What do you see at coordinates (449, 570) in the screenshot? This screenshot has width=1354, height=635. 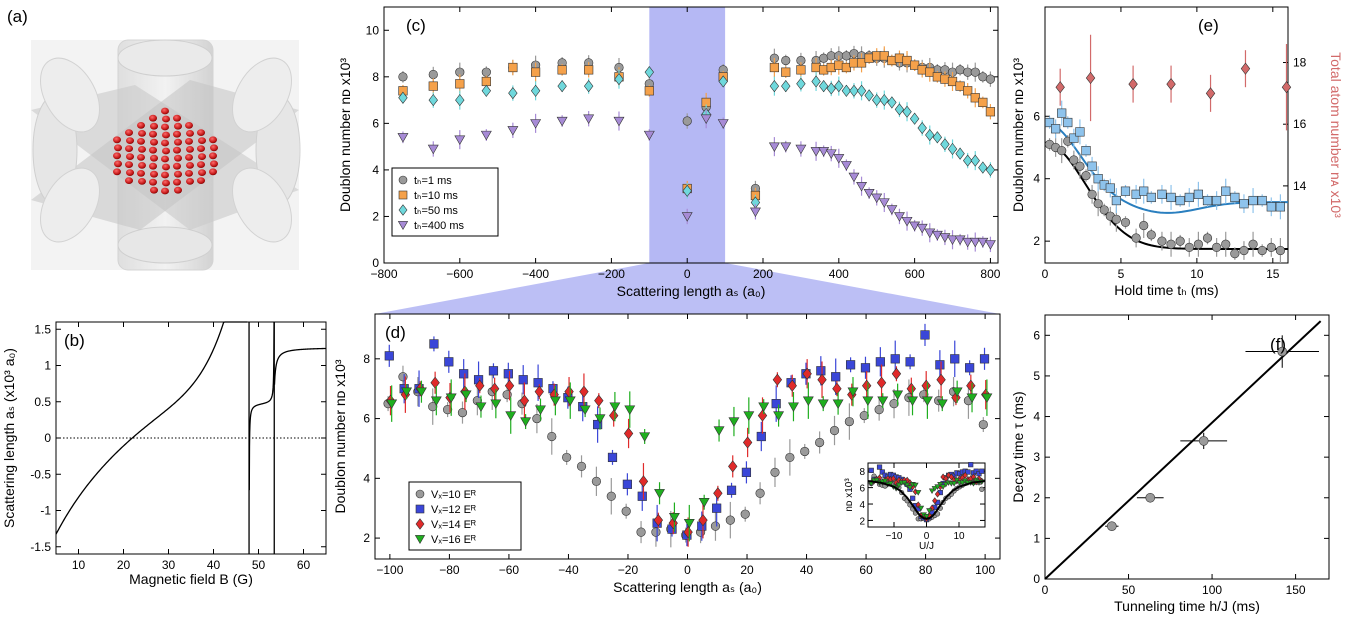 I see `x-tick-label: −80` at bounding box center [449, 570].